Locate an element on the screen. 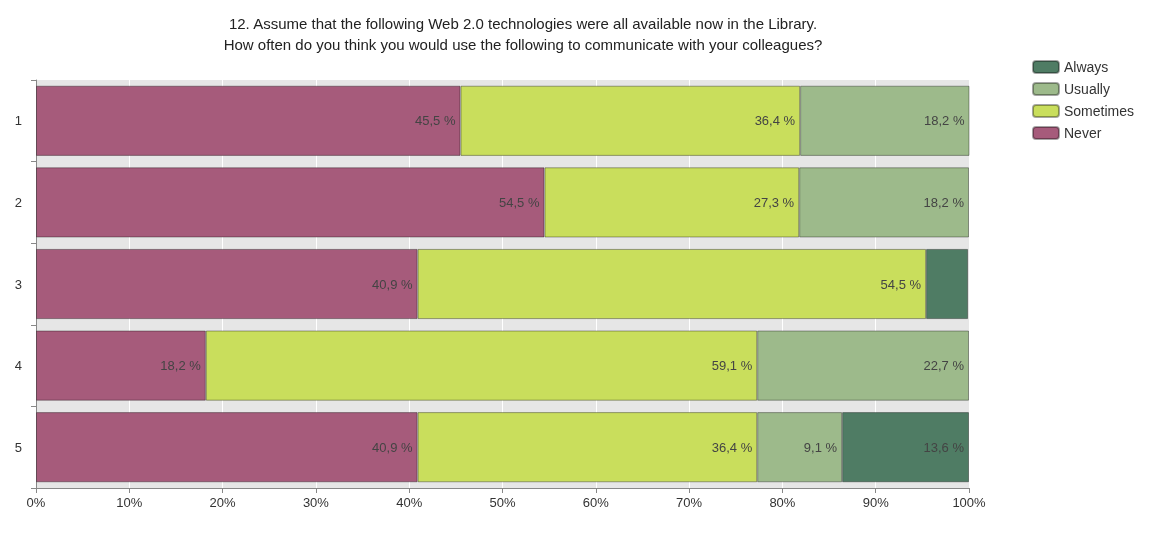 This screenshot has height=533, width=1149. y-tick-label: 2 is located at coordinates (18, 202).